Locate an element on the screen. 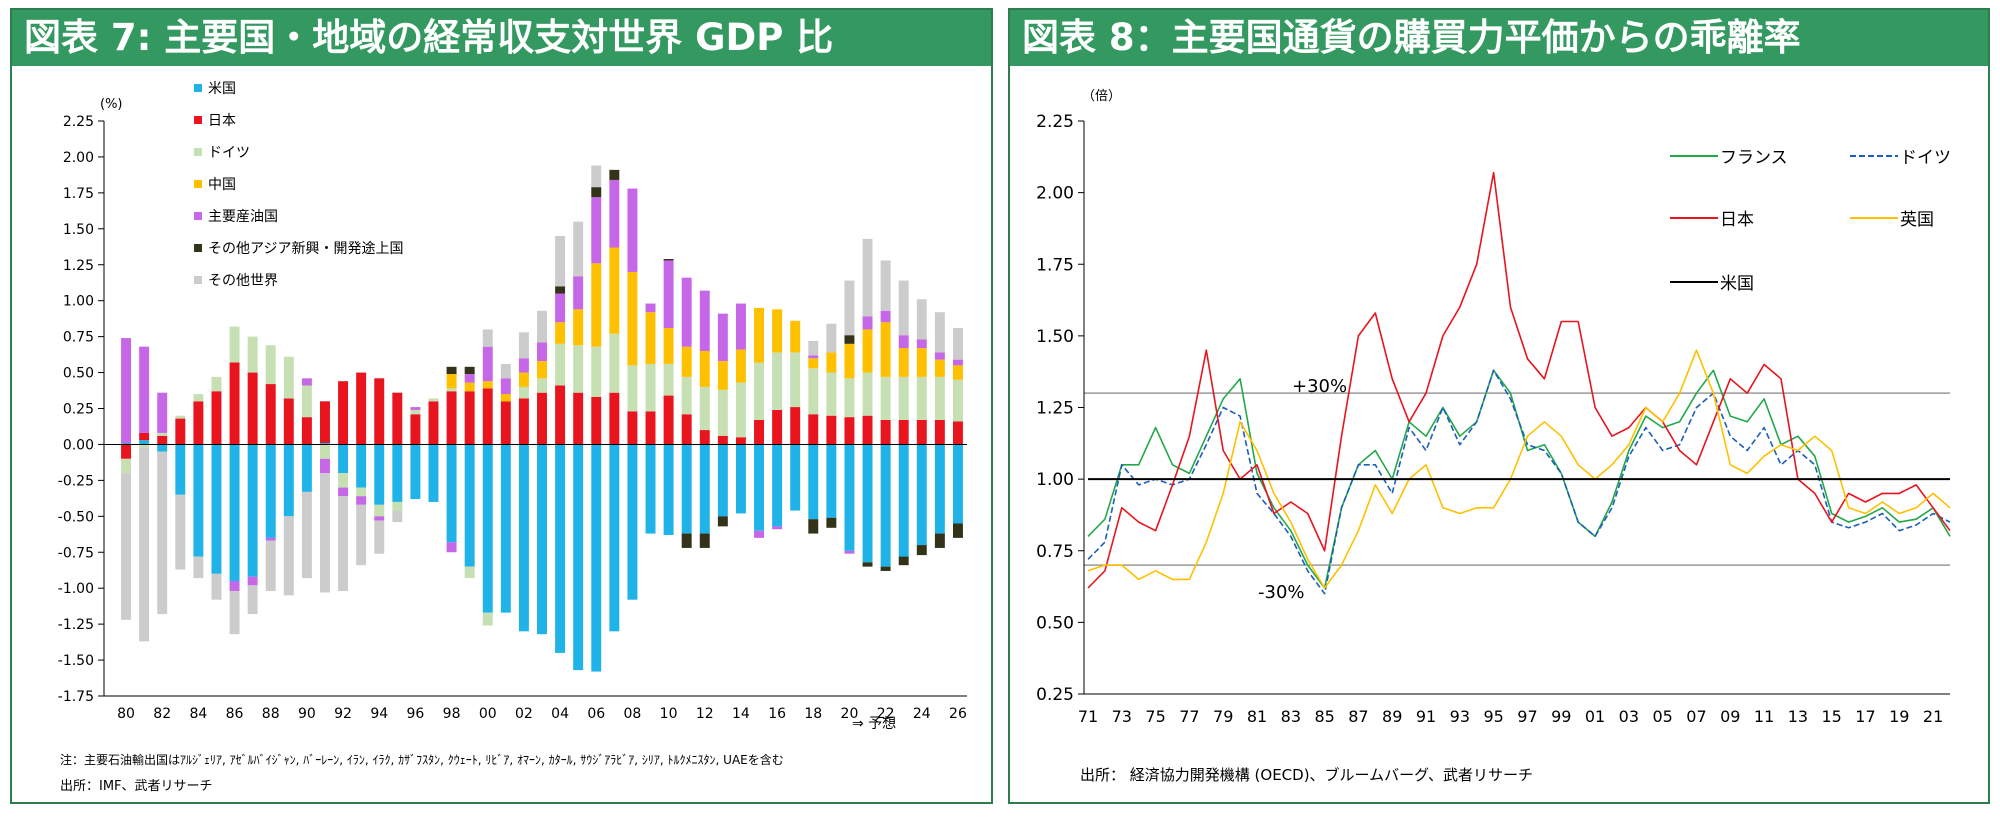 Image resolution: width=2000 pixels, height=820 pixels. chart8-ytick-label: 2.25 is located at coordinates (1055, 122).